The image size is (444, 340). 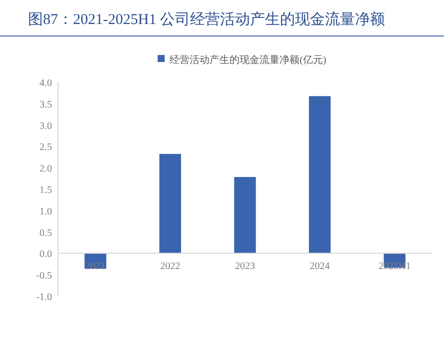 I want to click on legend-label: 经营活动产生的现金流量净额(亿元), so click(x=248, y=60).